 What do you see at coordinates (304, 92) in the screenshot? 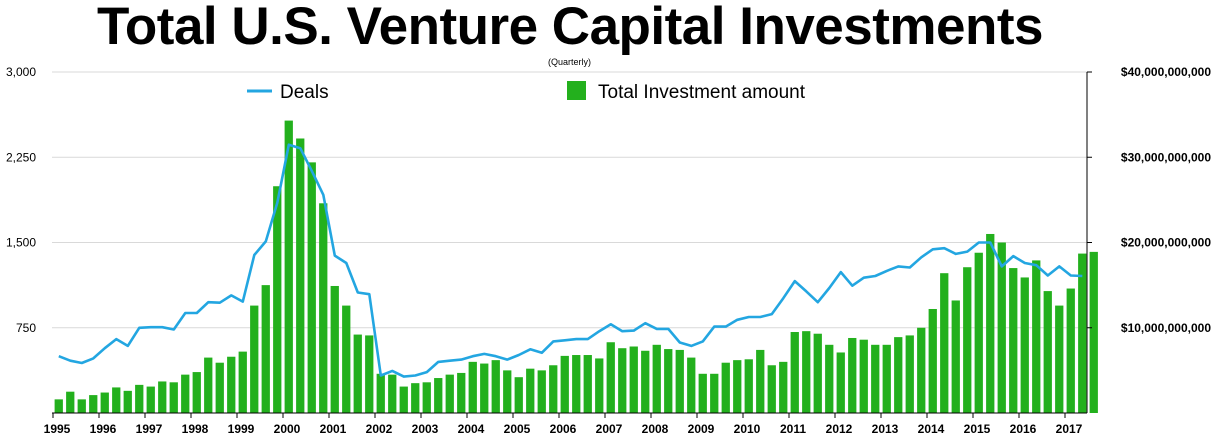
I see `legend-deals-label: Deals` at bounding box center [304, 92].